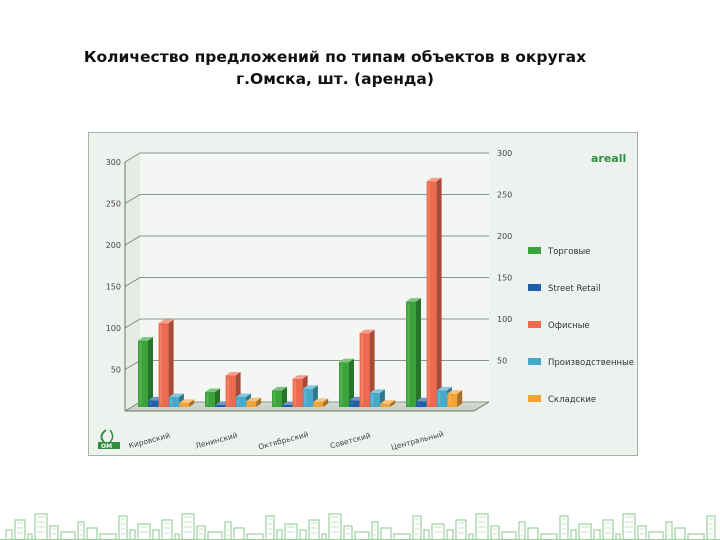  I want to click on y-tick-label-right: 150, so click(504, 278).